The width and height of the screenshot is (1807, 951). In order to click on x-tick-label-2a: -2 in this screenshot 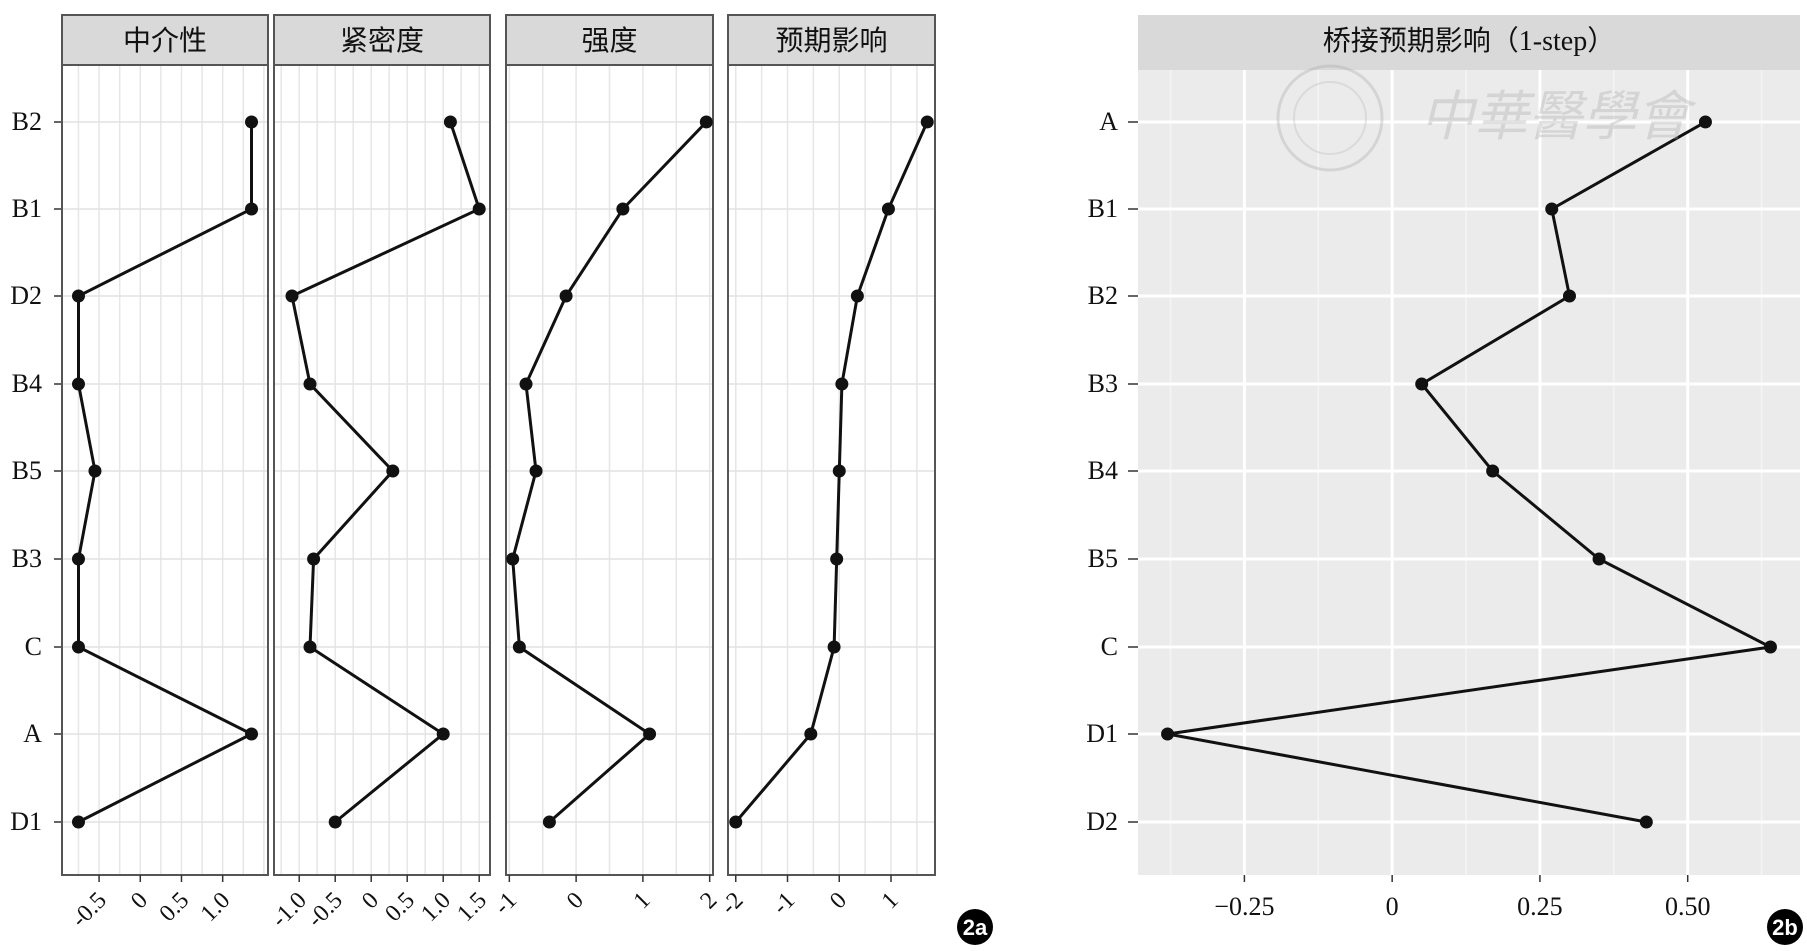, I will do `click(732, 903)`.